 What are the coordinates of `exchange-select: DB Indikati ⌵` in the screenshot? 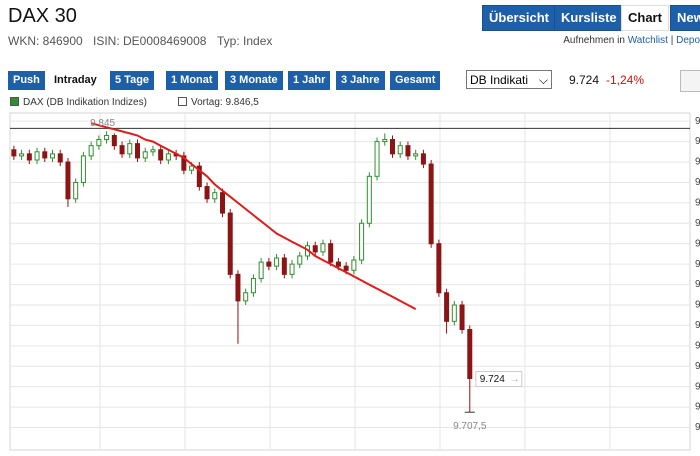 It's located at (509, 79).